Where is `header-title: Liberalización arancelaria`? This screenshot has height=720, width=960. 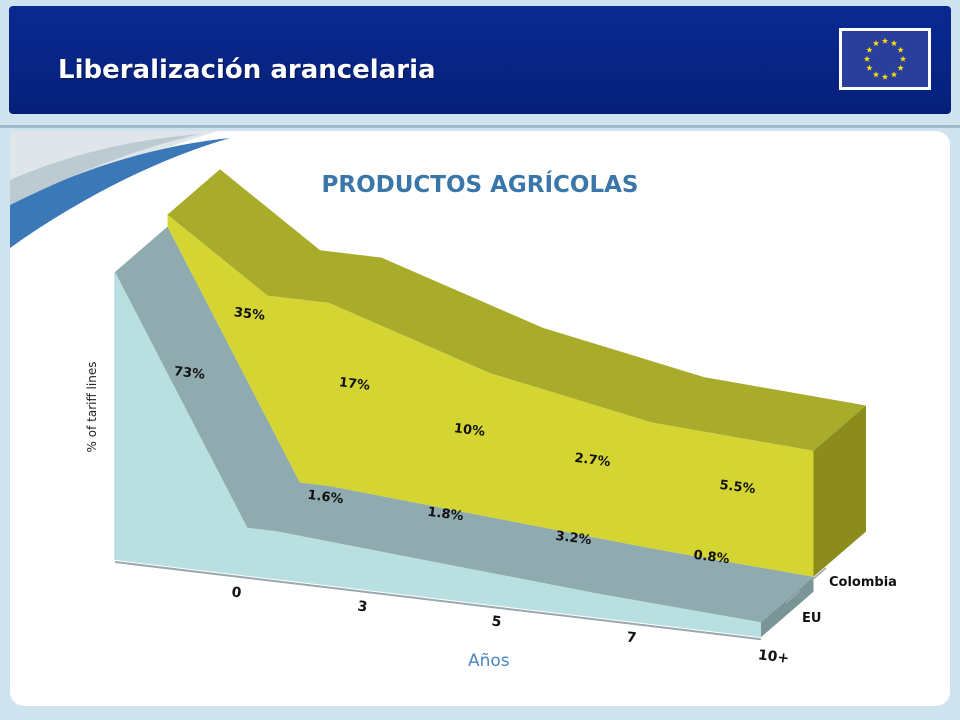 header-title: Liberalización arancelaria is located at coordinates (247, 70).